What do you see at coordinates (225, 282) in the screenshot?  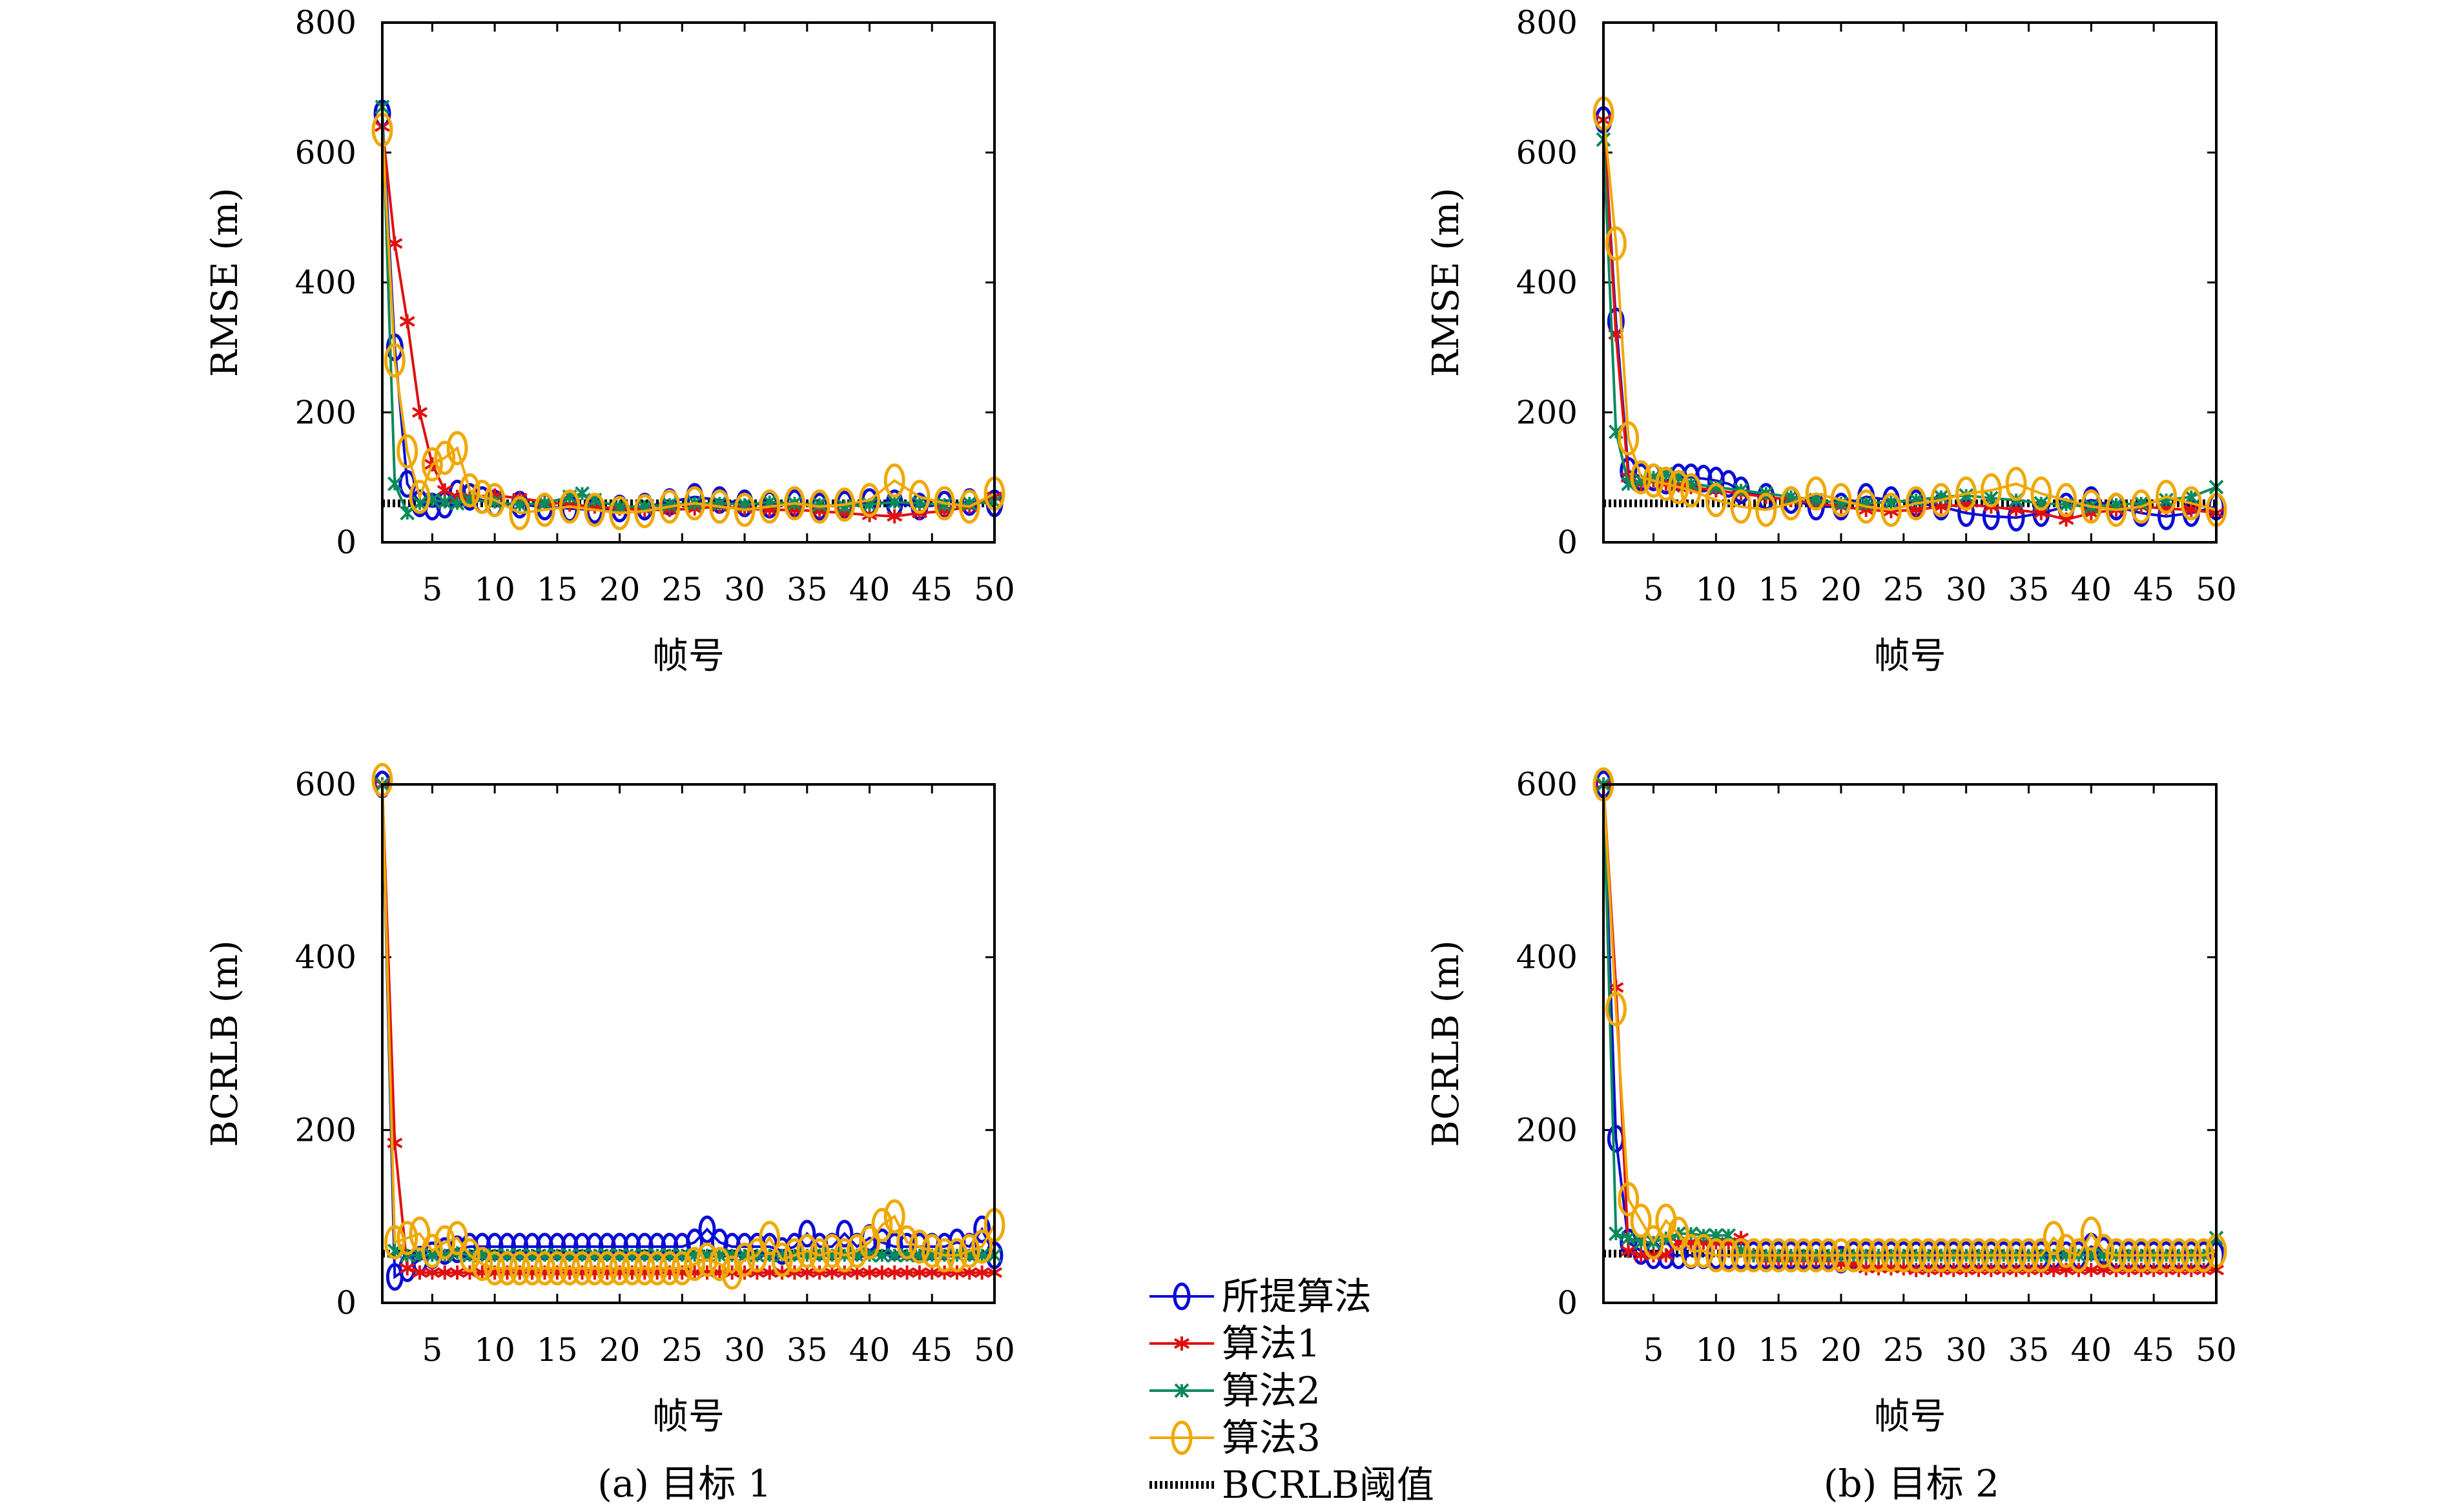 I see `y-axis-label: RMSE (m)` at bounding box center [225, 282].